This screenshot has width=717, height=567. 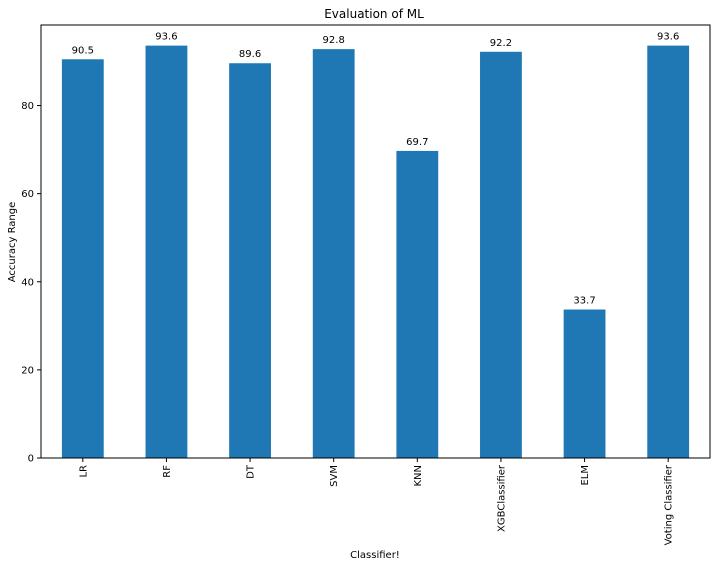 I want to click on x-axis-label: Classifier!, so click(x=375, y=555).